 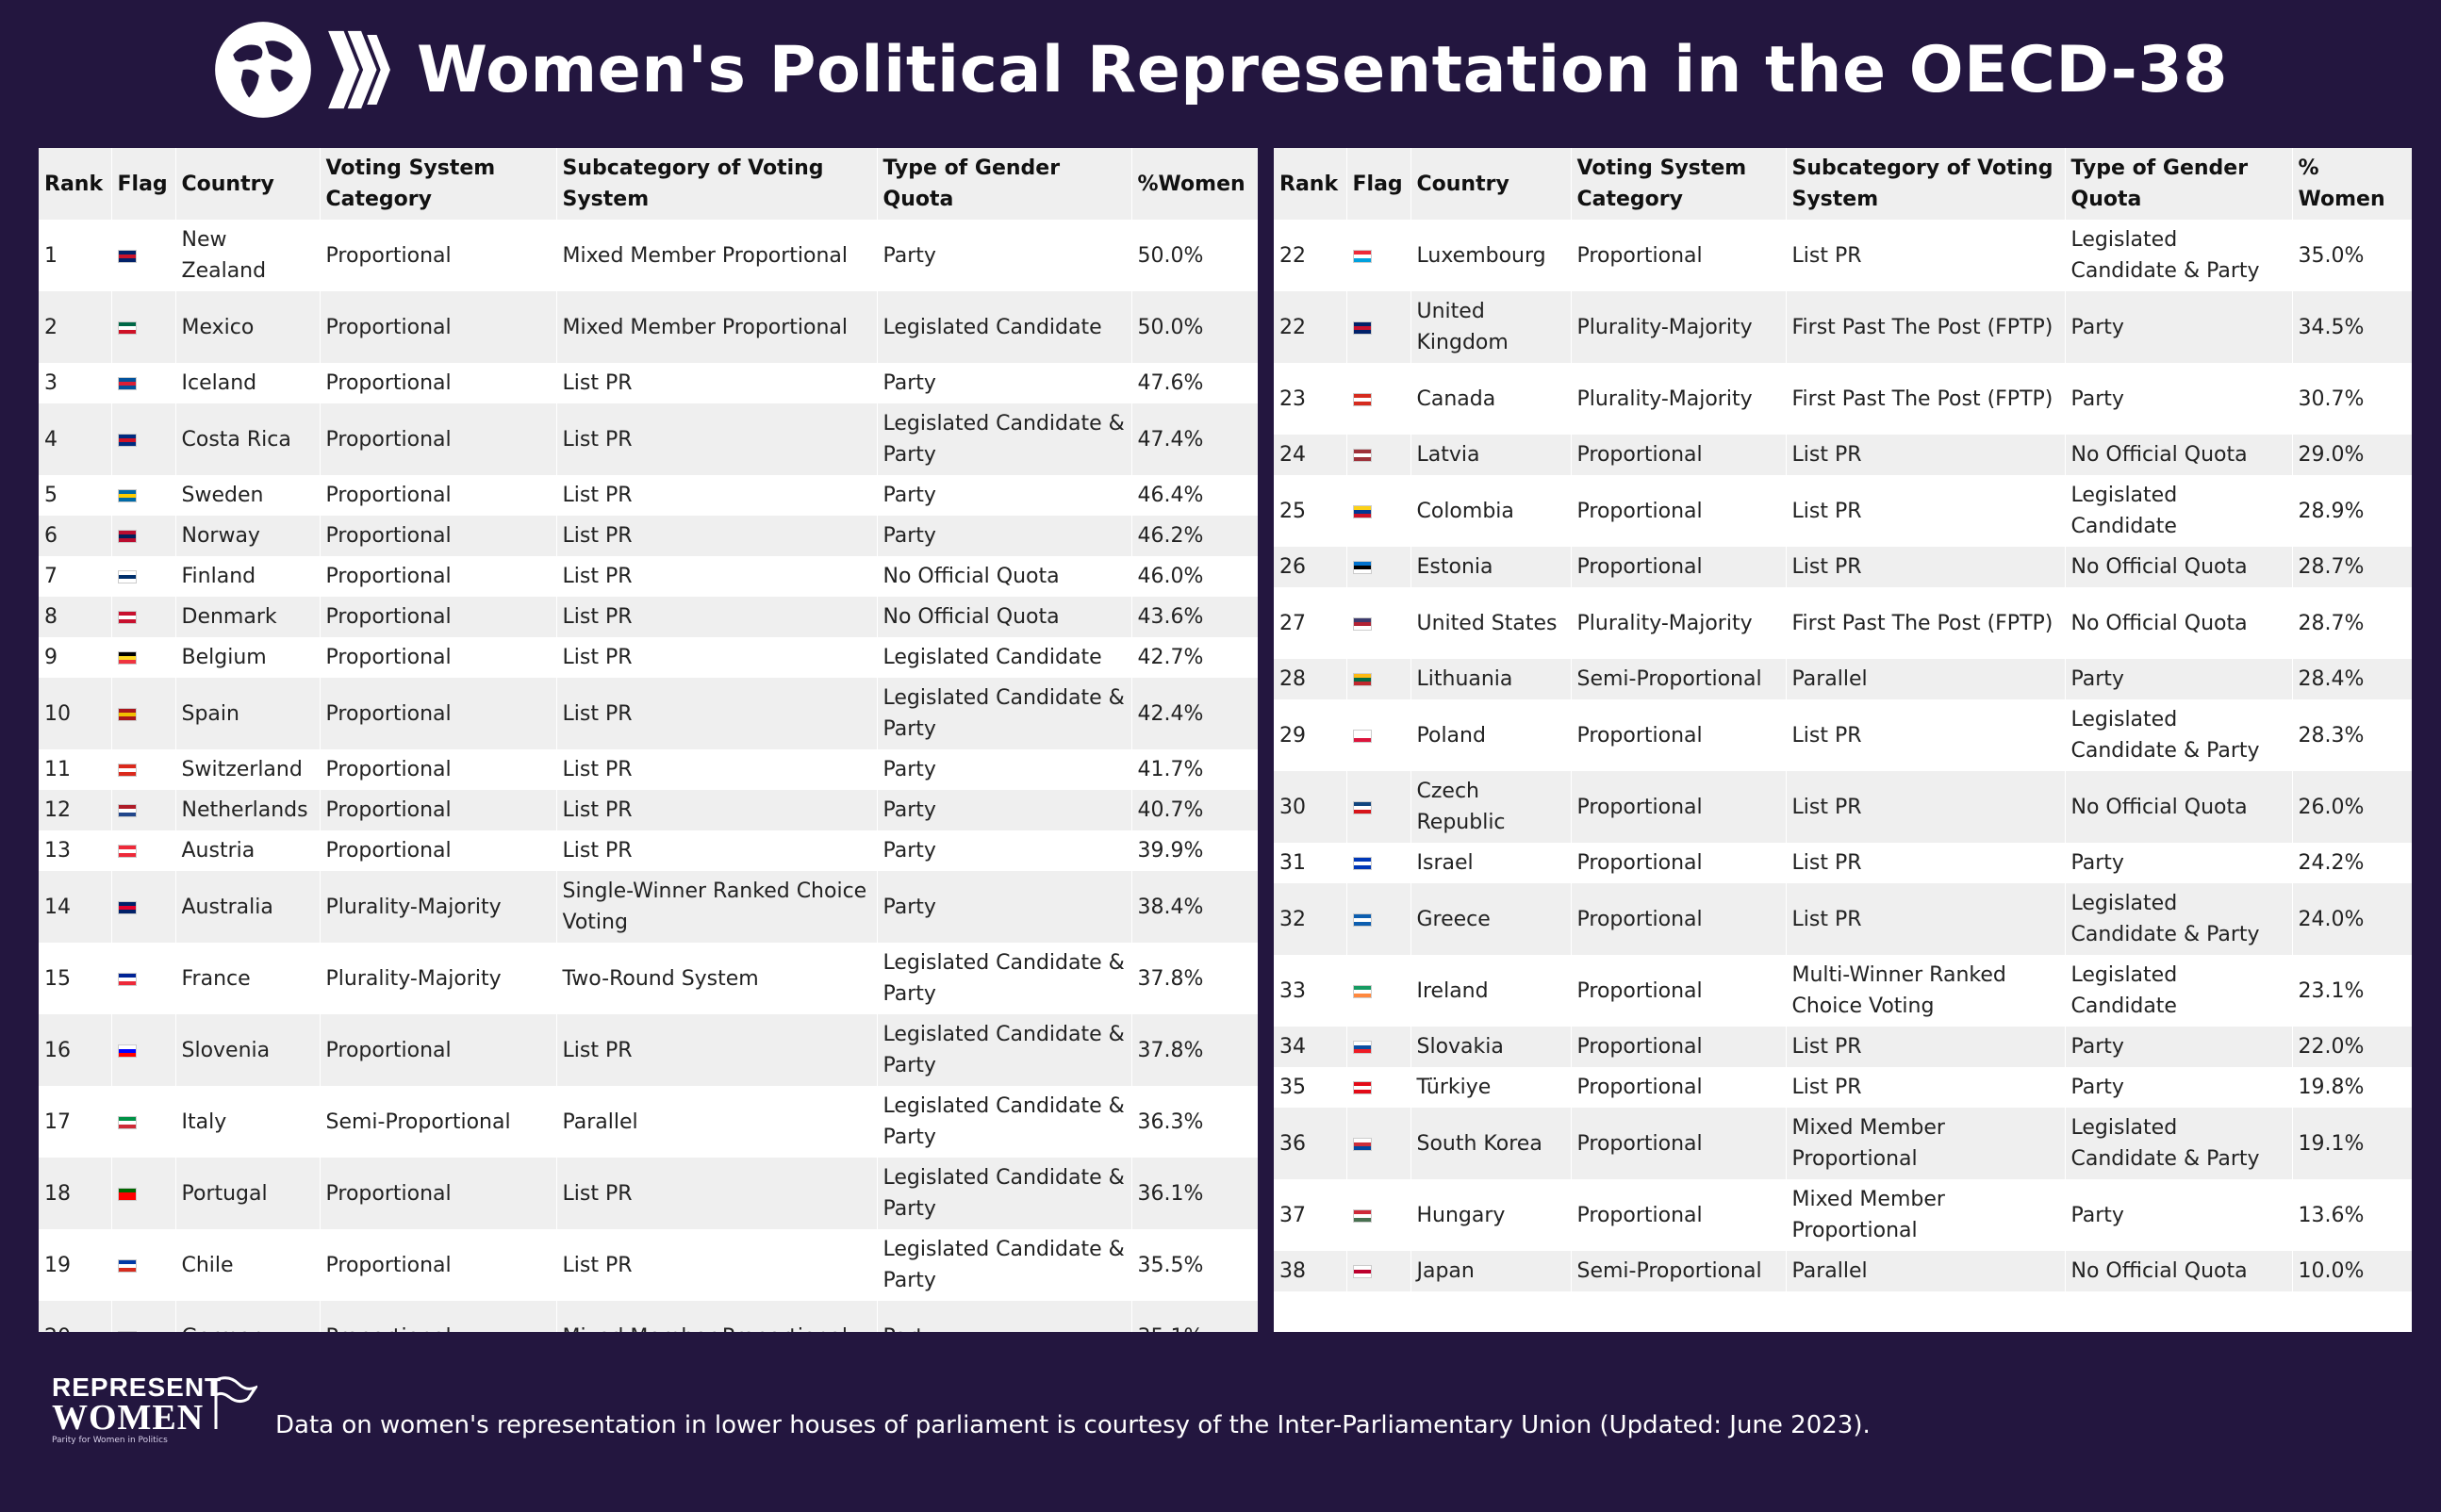 What do you see at coordinates (717, 979) in the screenshot?
I see `subcategory-cell: Two-Round System` at bounding box center [717, 979].